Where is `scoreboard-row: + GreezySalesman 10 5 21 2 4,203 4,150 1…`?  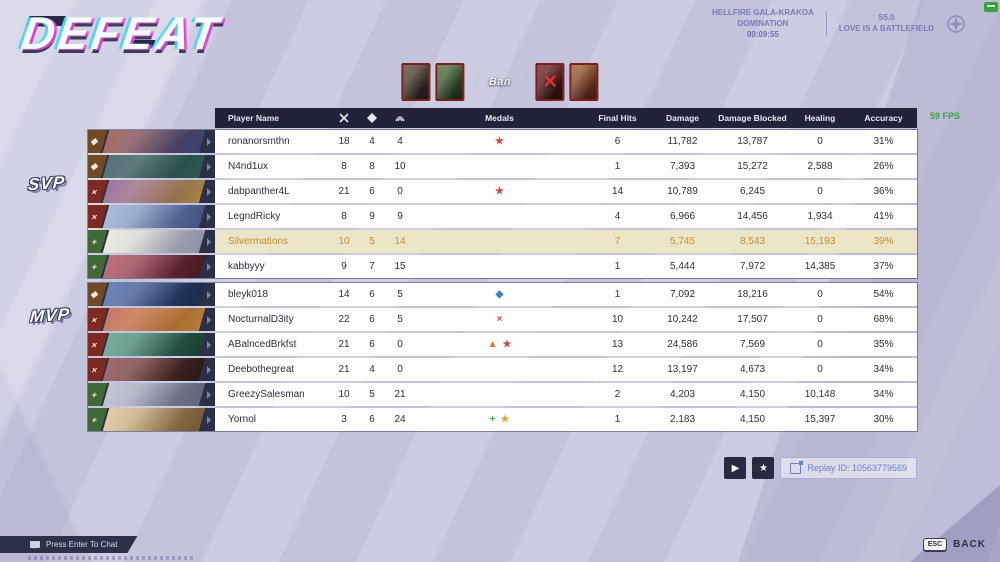
scoreboard-row: + GreezySalesman 10 5 21 2 4,203 4,150 1… is located at coordinates (502, 394).